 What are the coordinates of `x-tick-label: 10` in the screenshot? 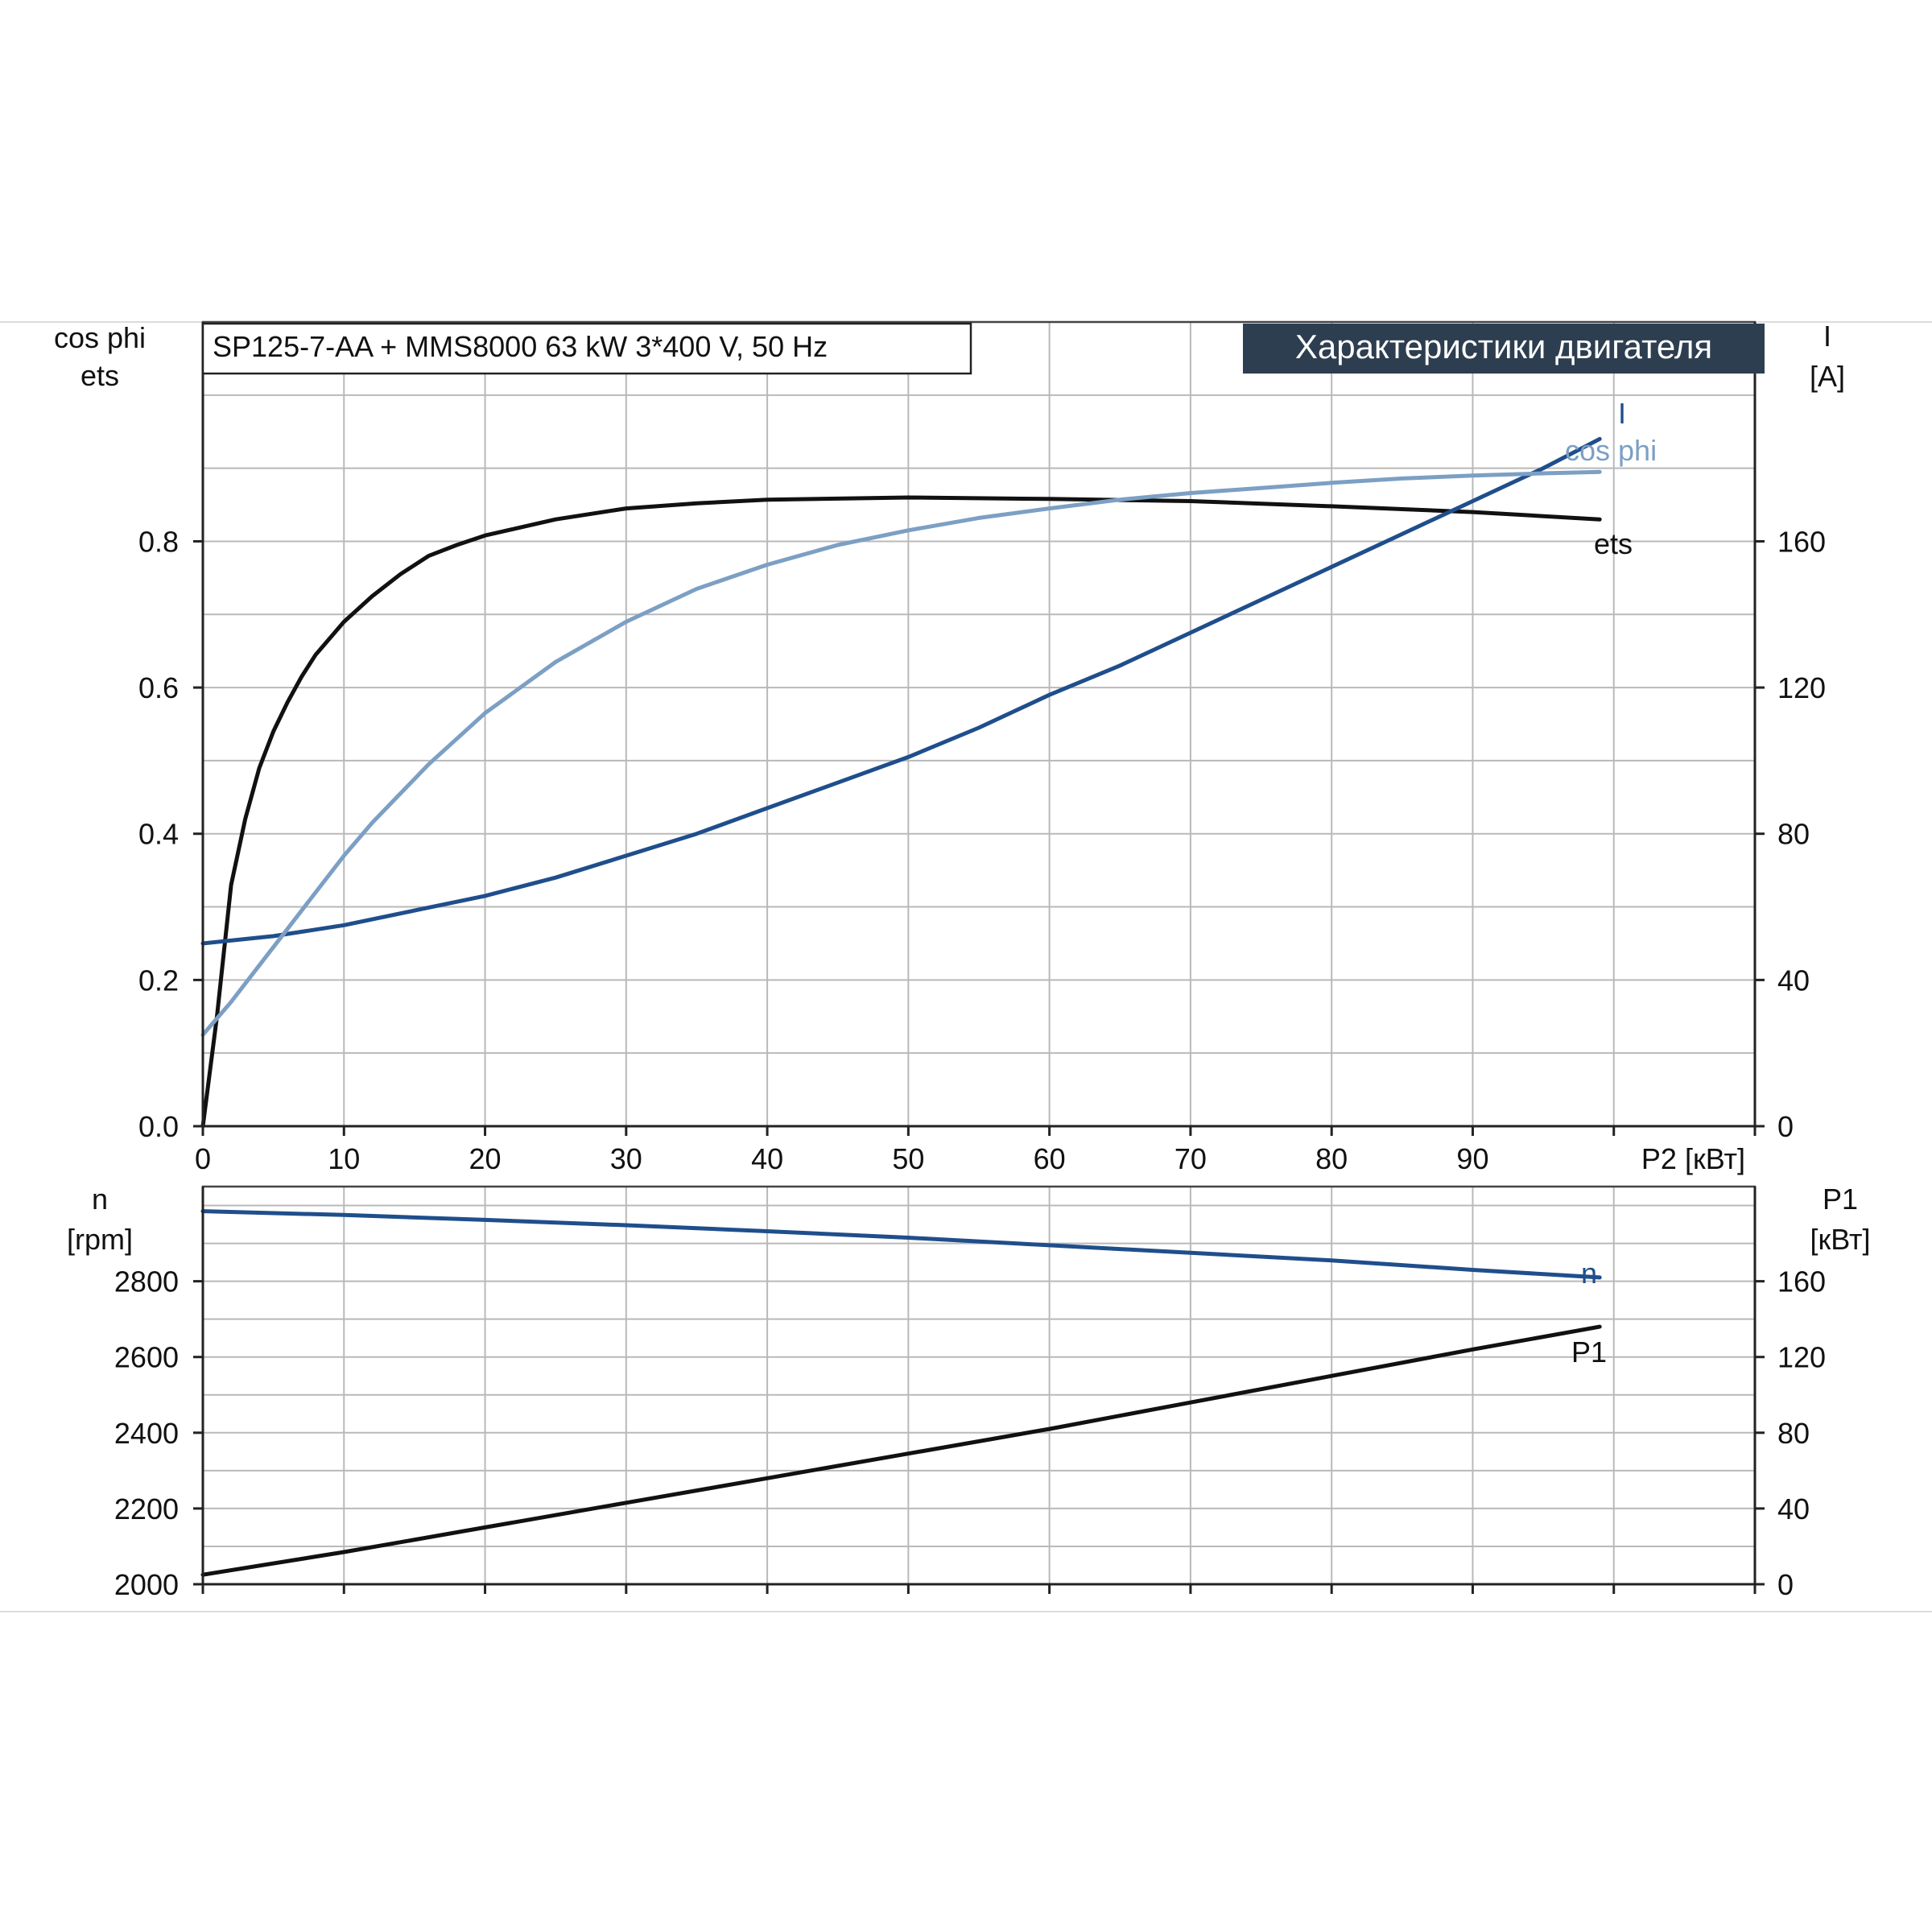 It's located at (344, 1158).